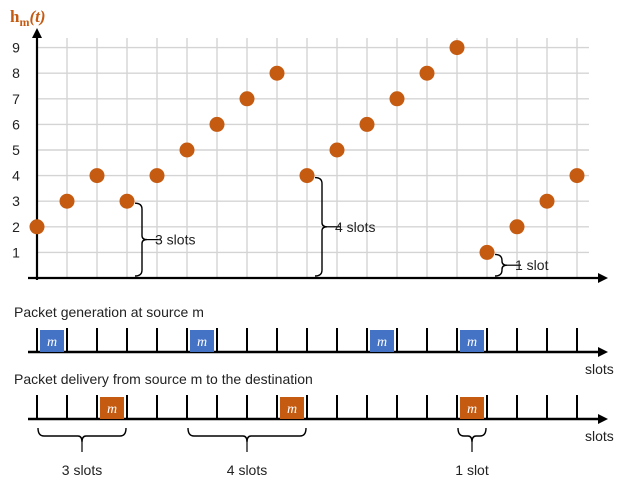  Describe the element at coordinates (24, 22) in the screenshot. I see `y-axis-title-sub: m` at that location.